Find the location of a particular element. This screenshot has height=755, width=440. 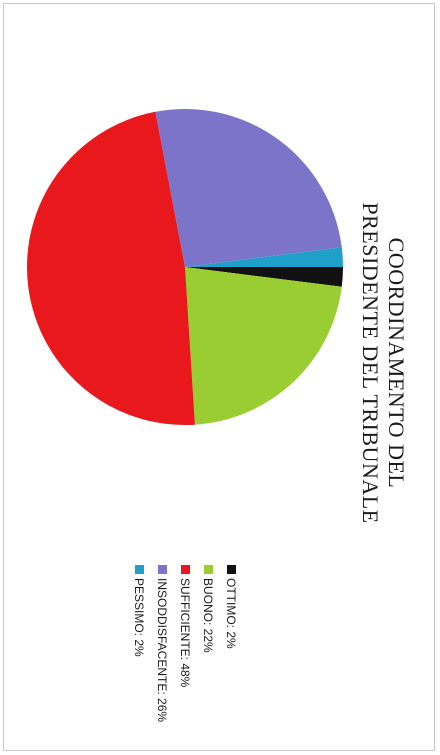

pie-slice-pessimo is located at coordinates (264, 257).